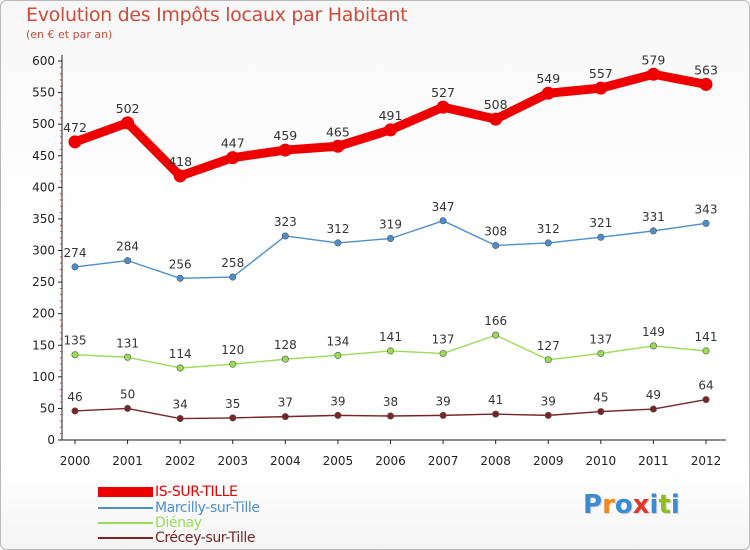  Describe the element at coordinates (706, 461) in the screenshot. I see `x-tick-label: 2012` at that location.